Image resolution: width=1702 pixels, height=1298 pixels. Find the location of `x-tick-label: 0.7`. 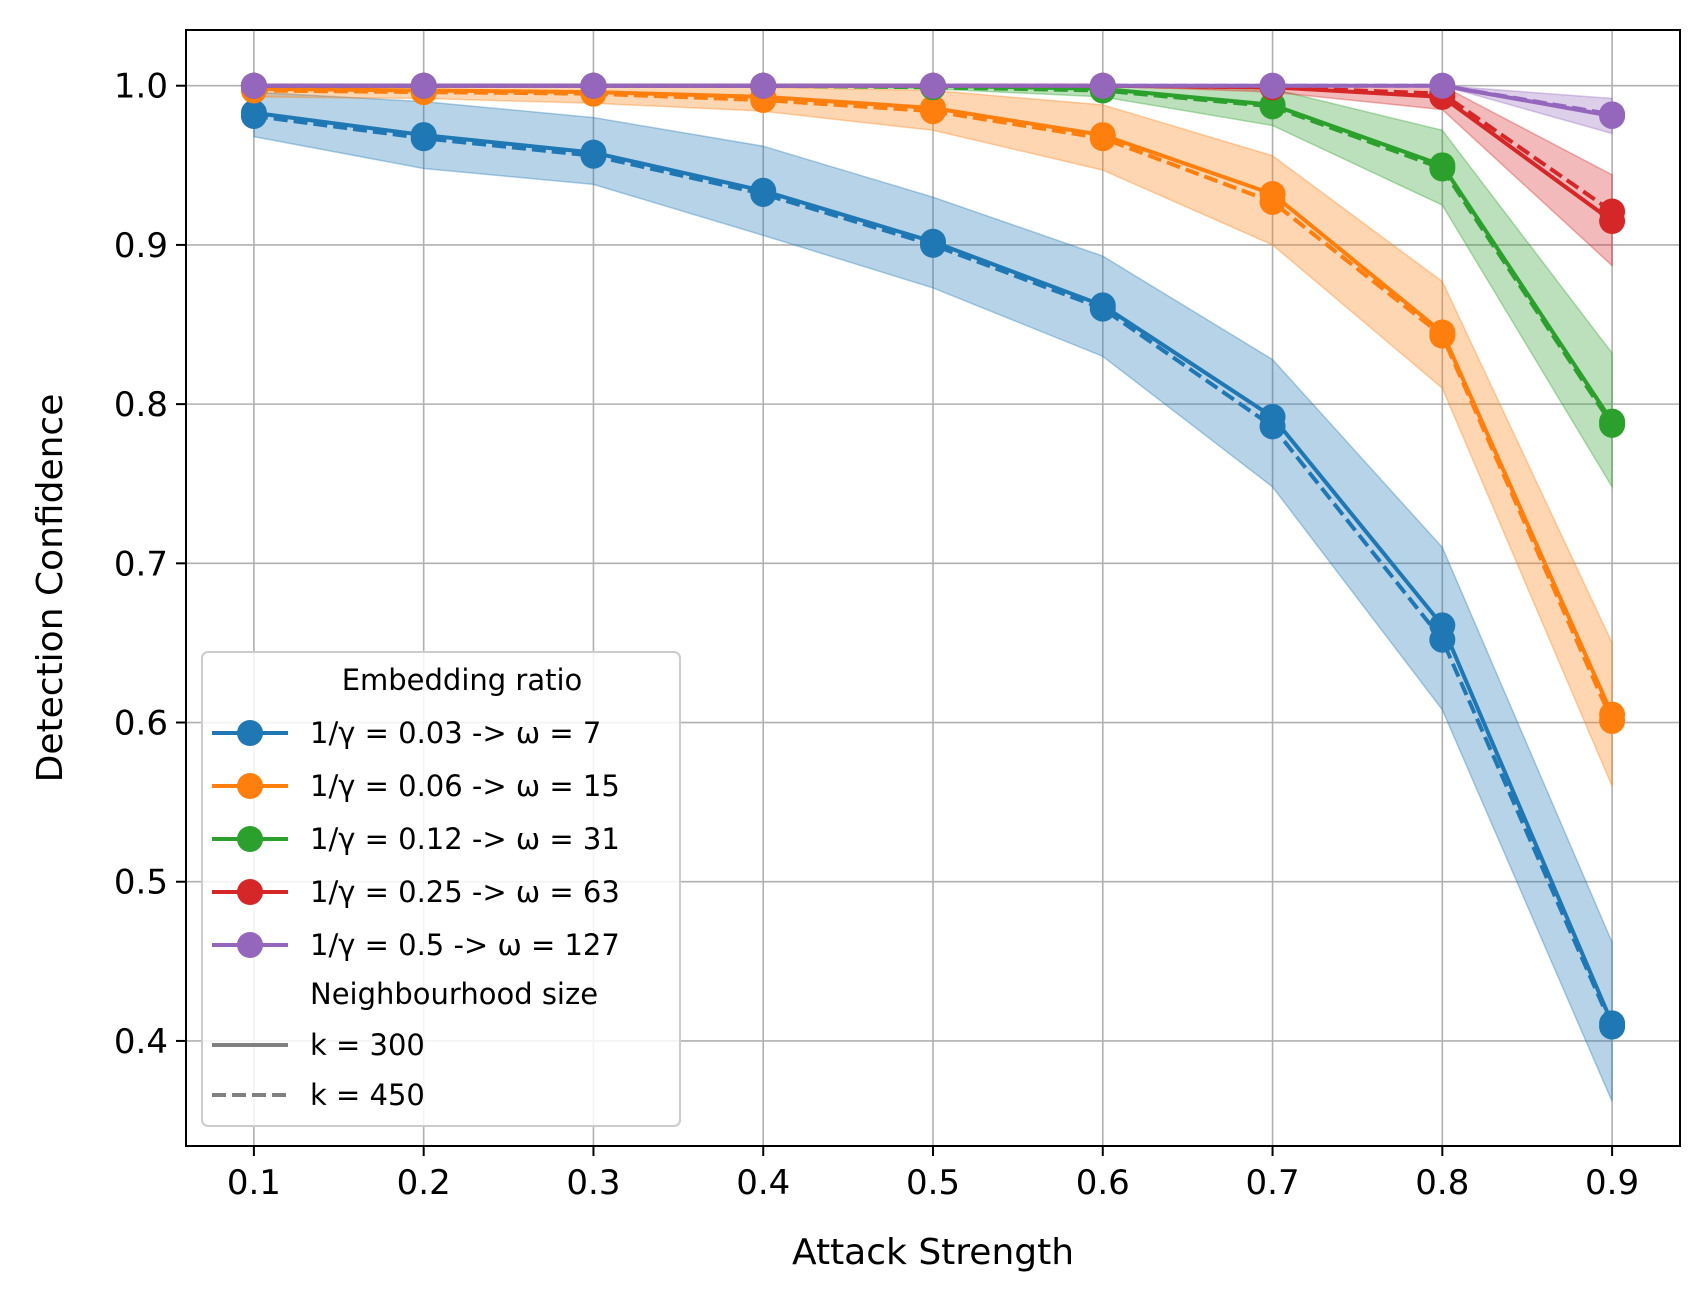

x-tick-label: 0.7 is located at coordinates (1273, 1183).